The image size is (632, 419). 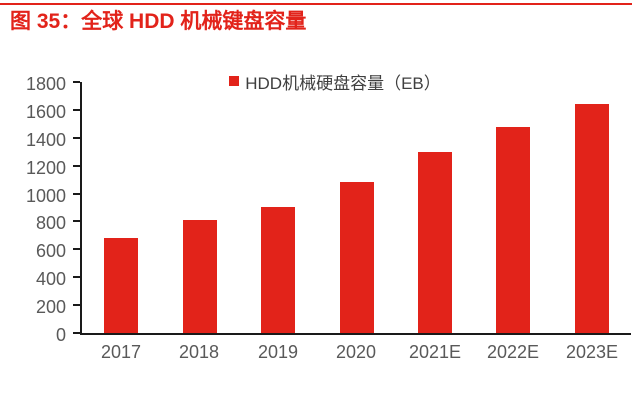 I want to click on bar-2019, so click(x=278, y=270).